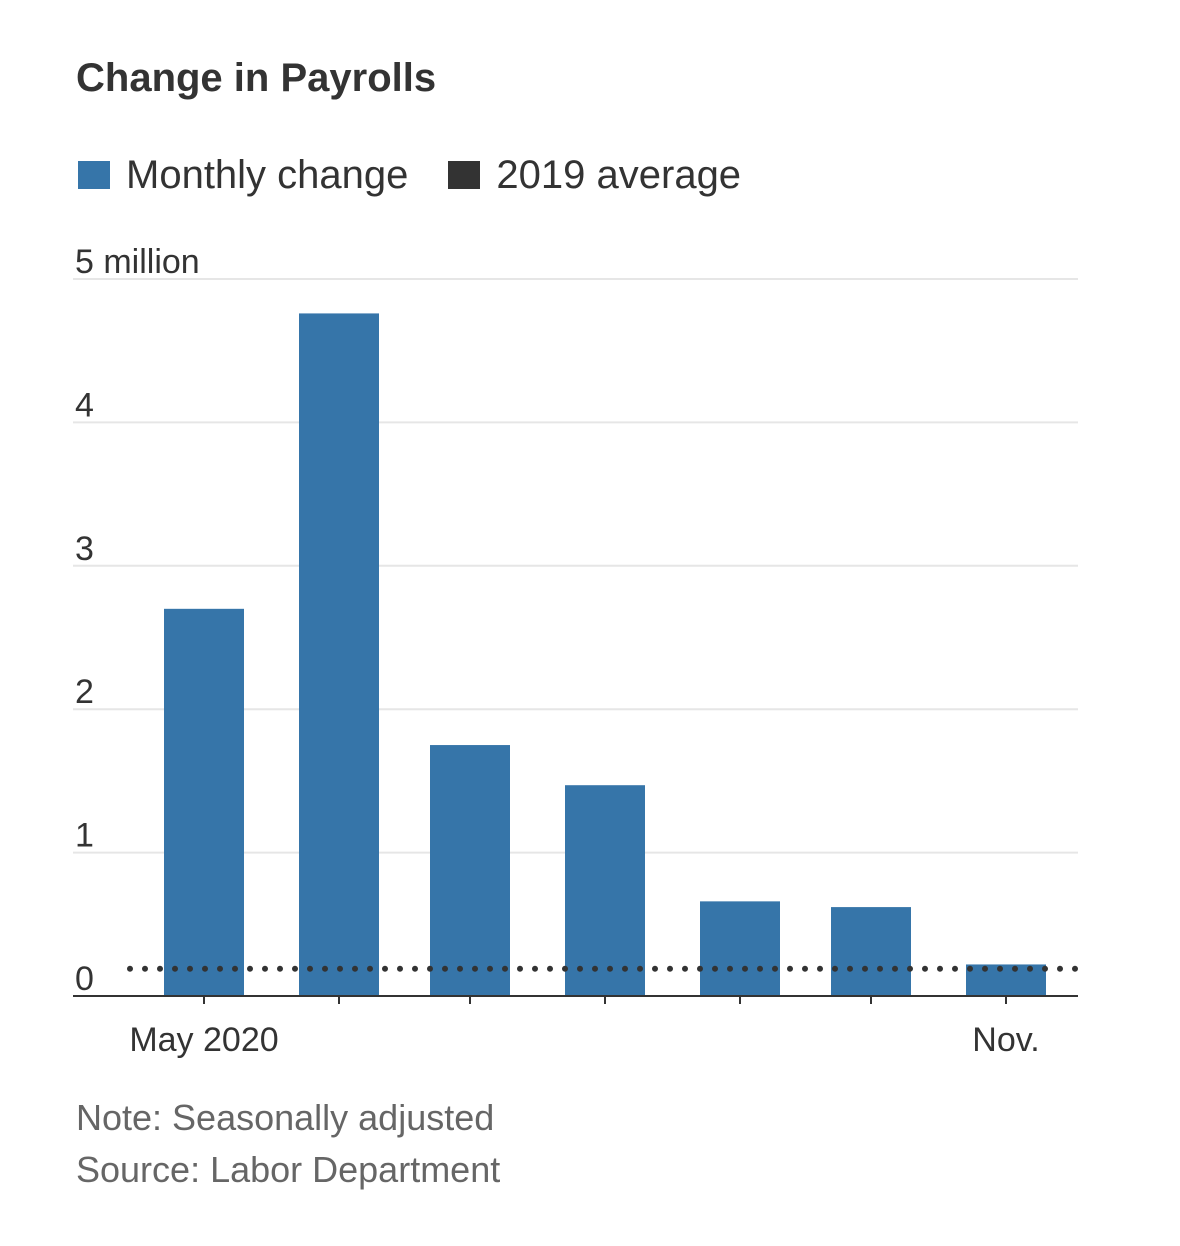 The height and width of the screenshot is (1246, 1180). What do you see at coordinates (84, 979) in the screenshot?
I see `y-tick-label-0: 0` at bounding box center [84, 979].